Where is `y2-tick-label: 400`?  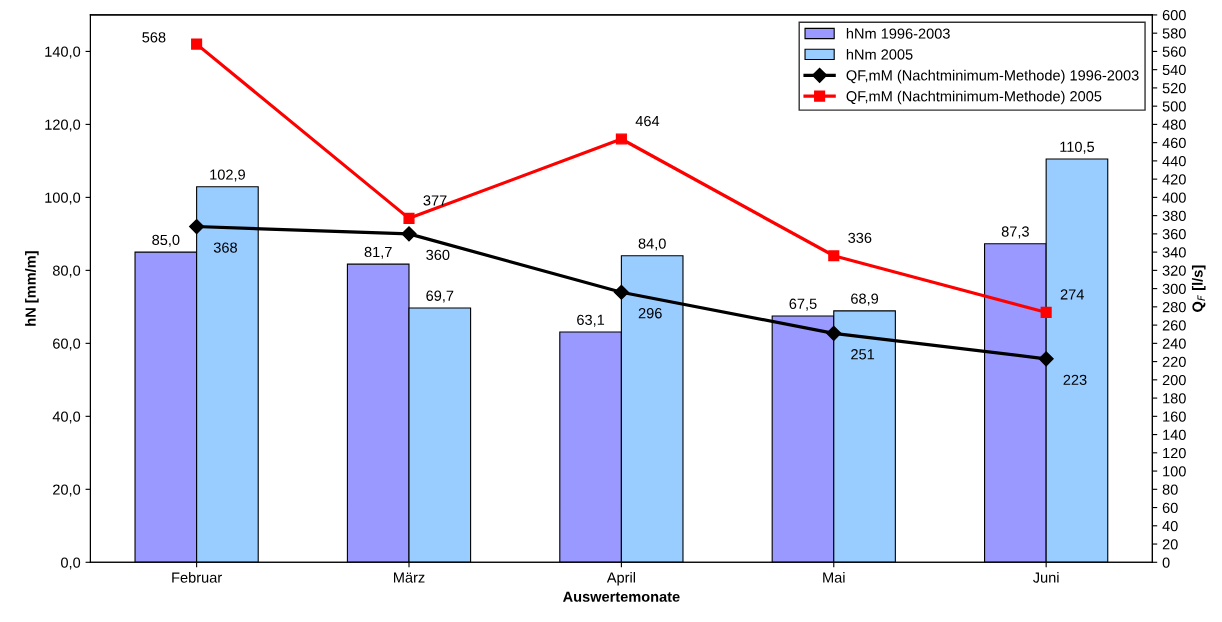 y2-tick-label: 400 is located at coordinates (1174, 197).